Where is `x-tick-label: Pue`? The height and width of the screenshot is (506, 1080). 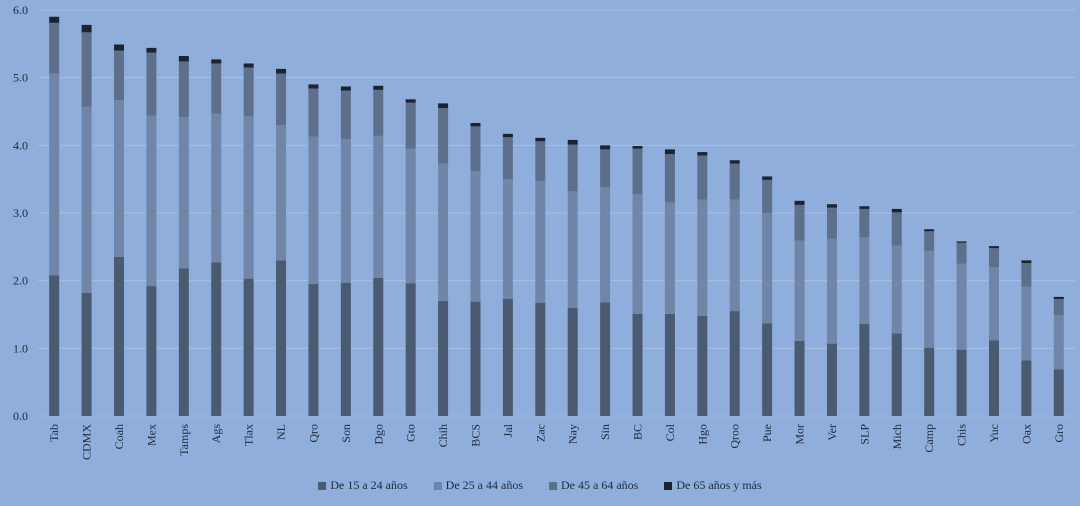 x-tick-label: Pue is located at coordinates (767, 433).